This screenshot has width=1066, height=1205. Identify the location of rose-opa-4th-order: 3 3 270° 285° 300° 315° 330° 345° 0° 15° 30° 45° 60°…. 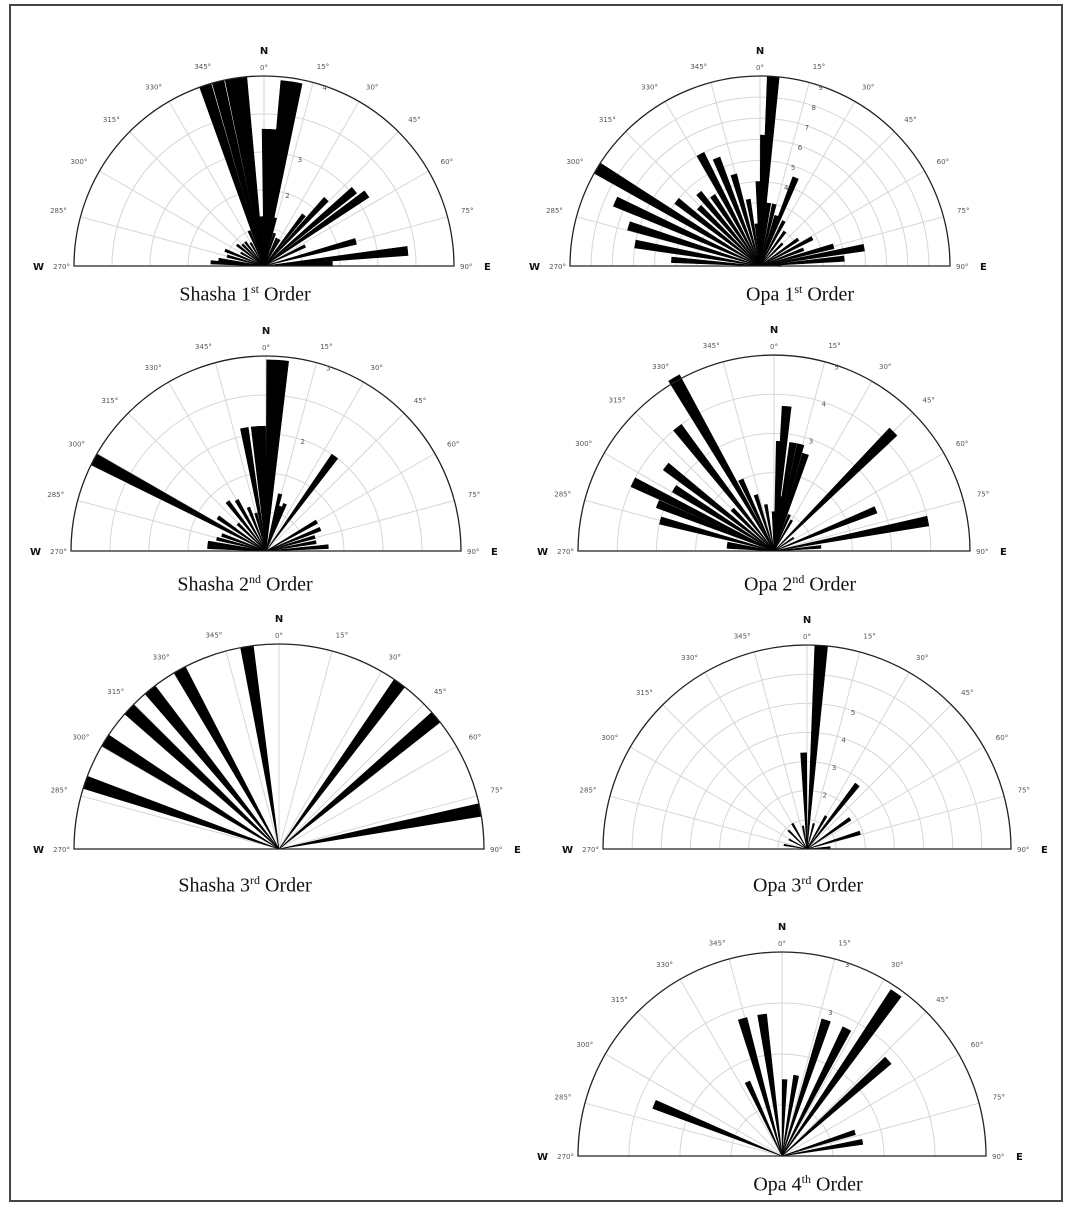
(780, 1036).